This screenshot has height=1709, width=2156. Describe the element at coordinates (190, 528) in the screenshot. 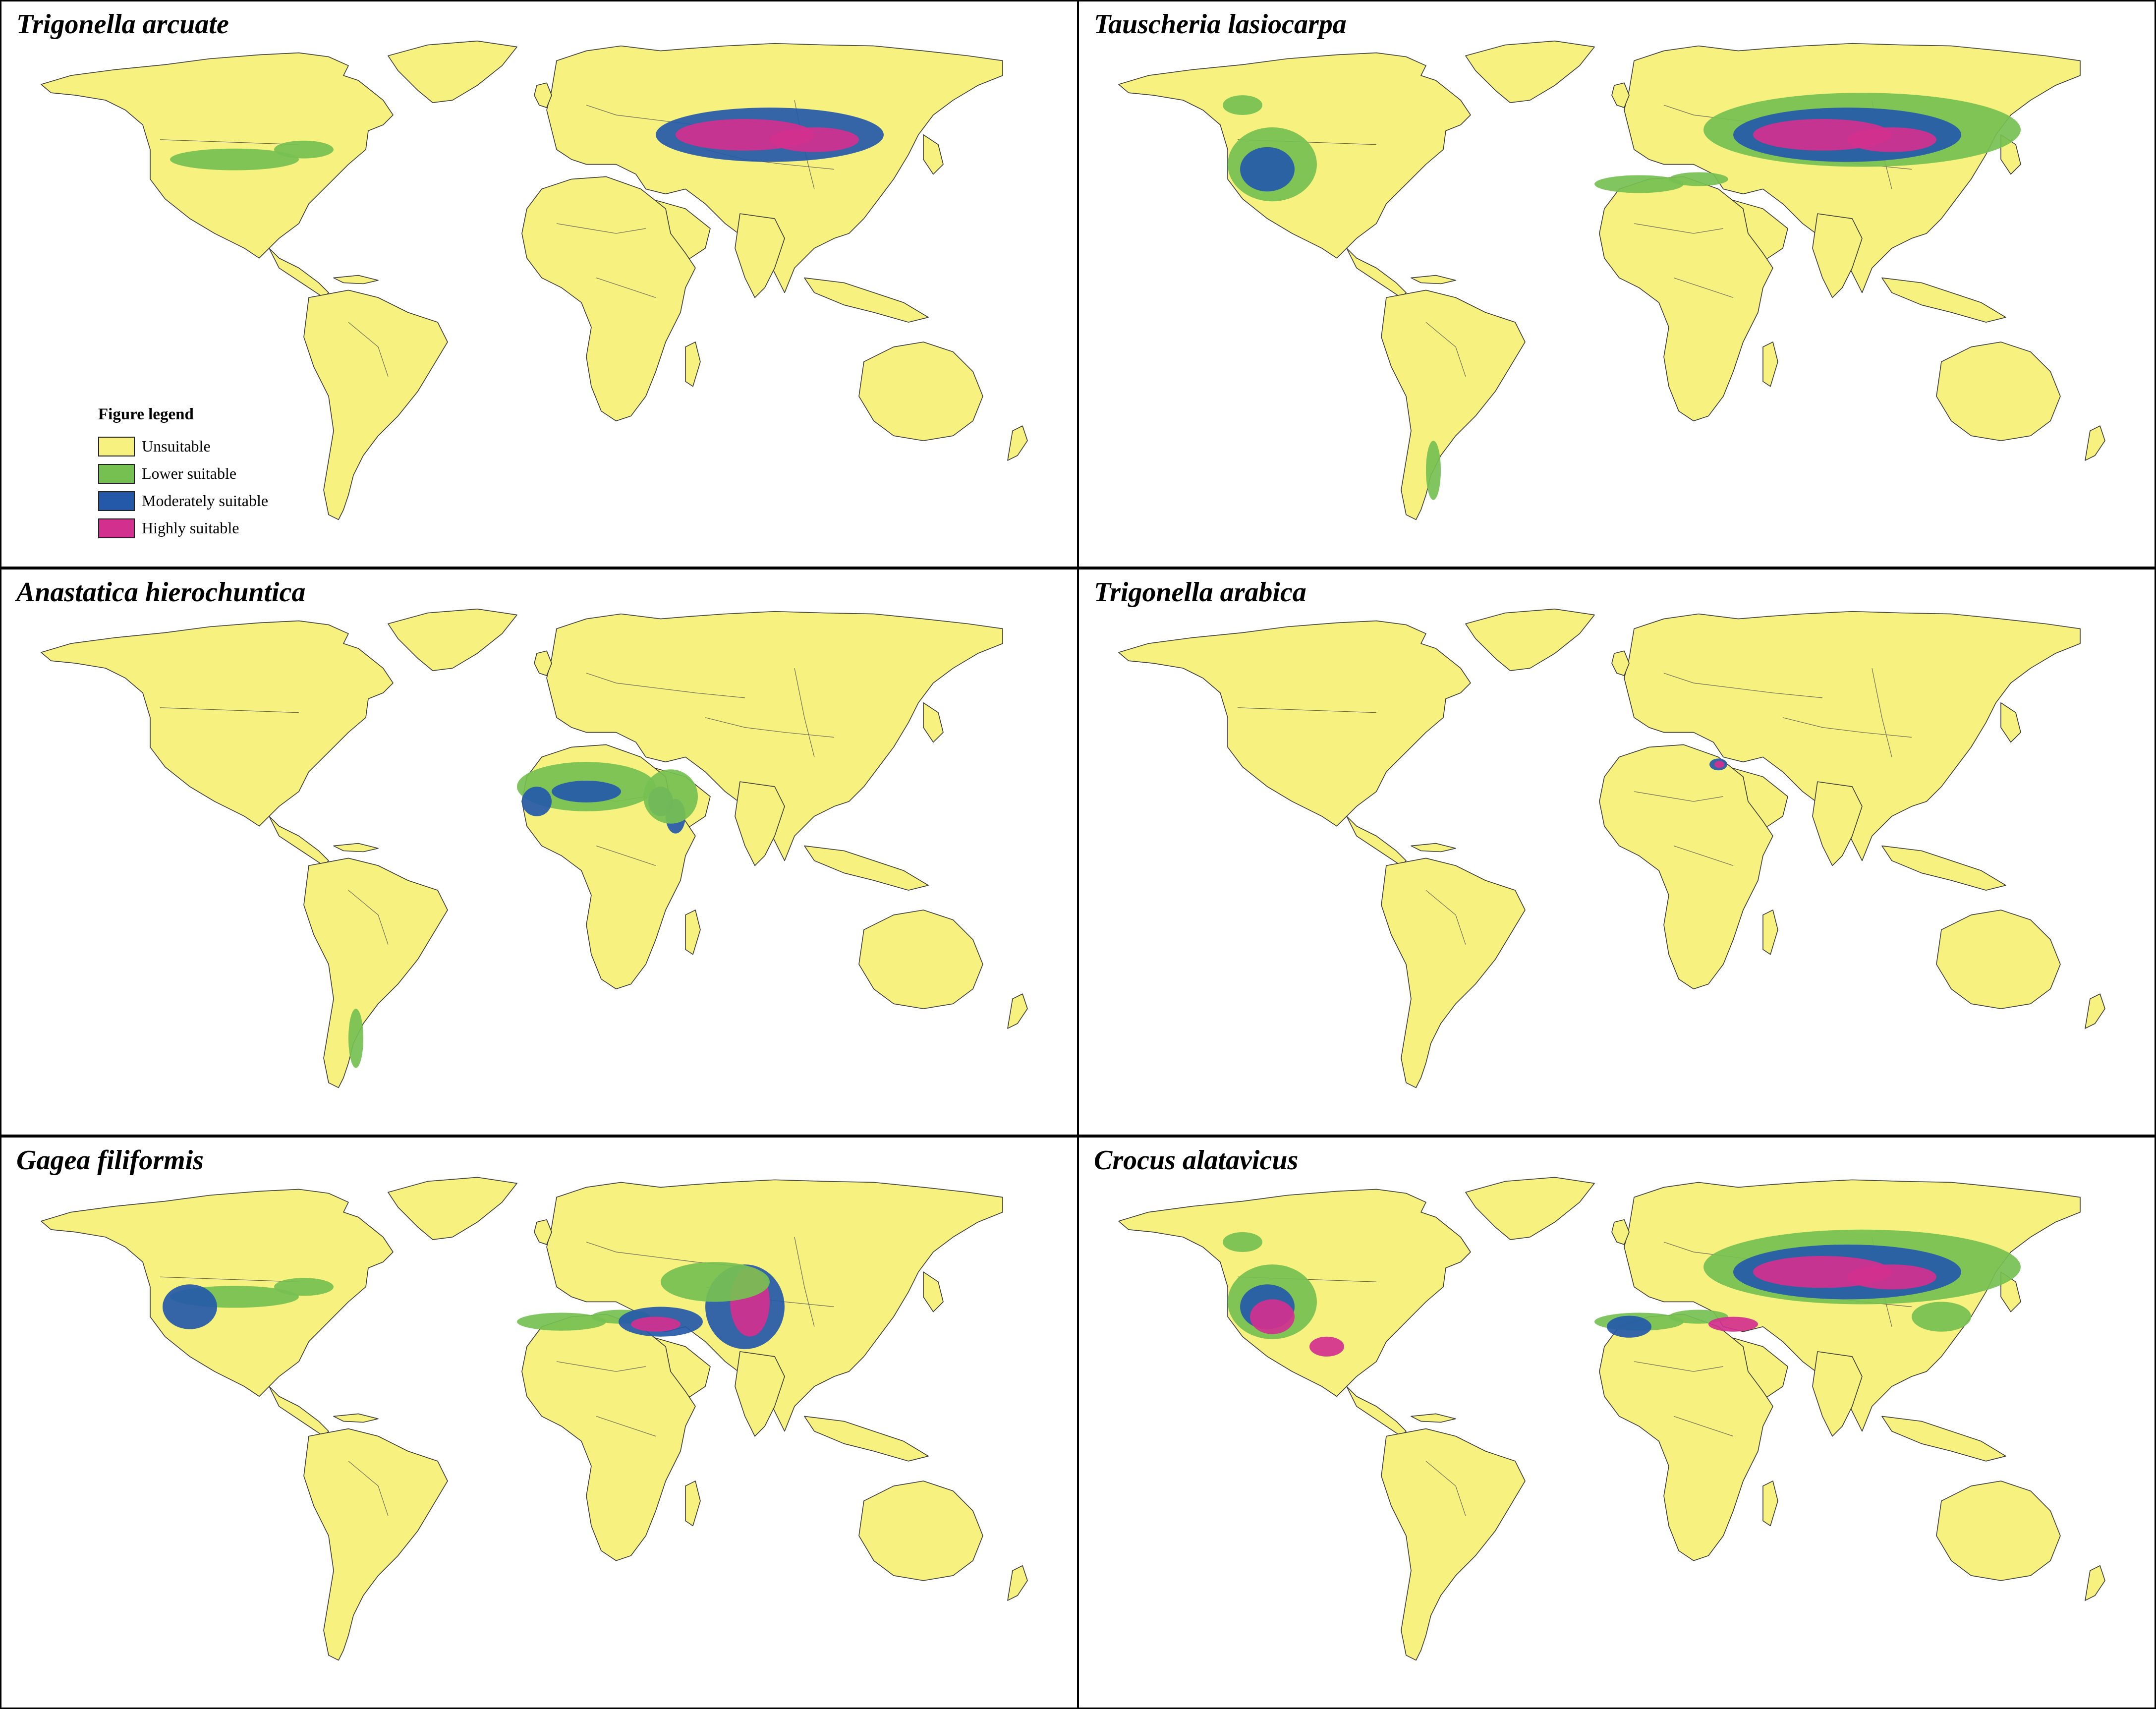

I see `legend-label: Highly suitable` at that location.